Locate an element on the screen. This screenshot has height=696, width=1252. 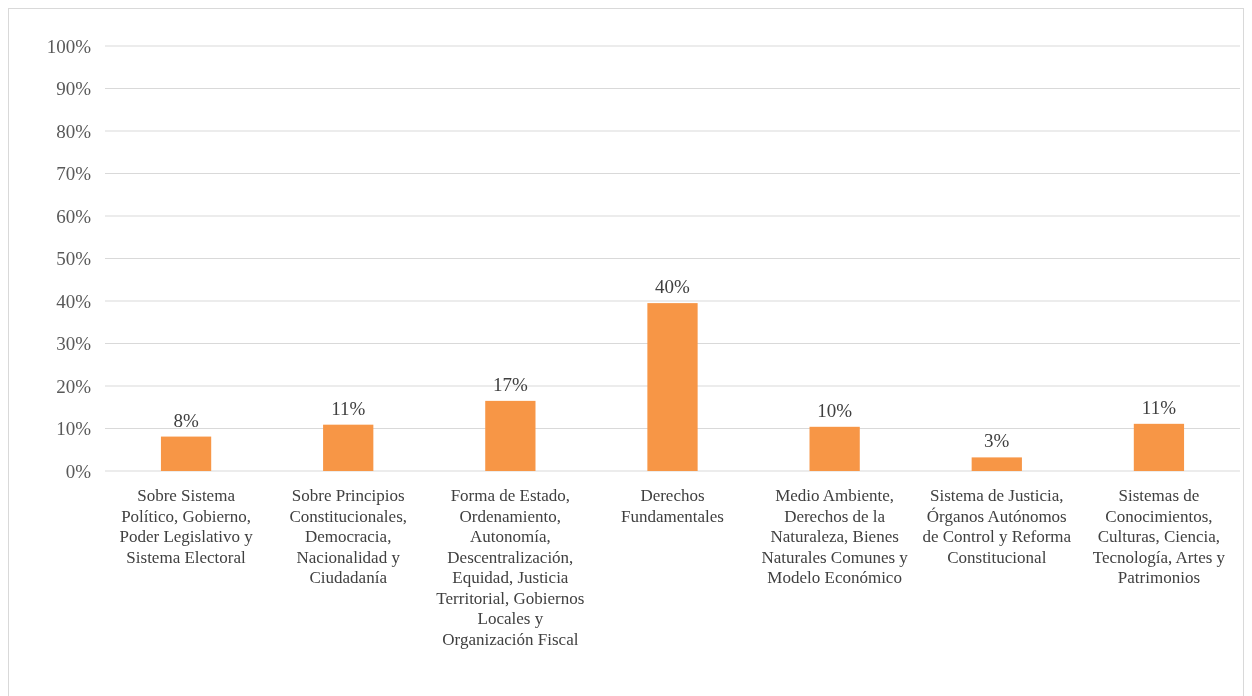
y-tick-label: 30% is located at coordinates (74, 344).